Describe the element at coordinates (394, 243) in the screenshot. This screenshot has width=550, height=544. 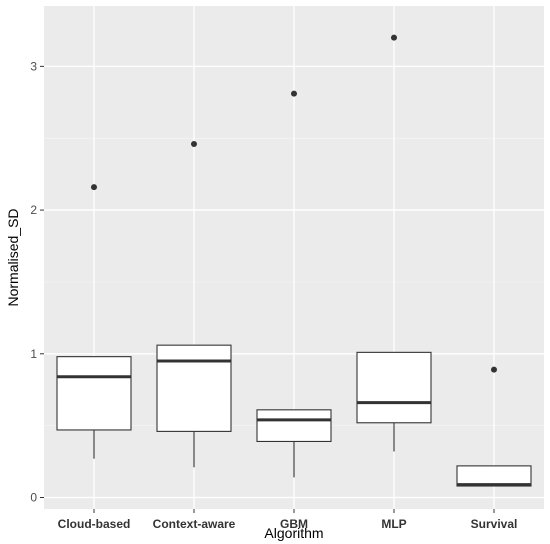
I see `box-mlp` at that location.